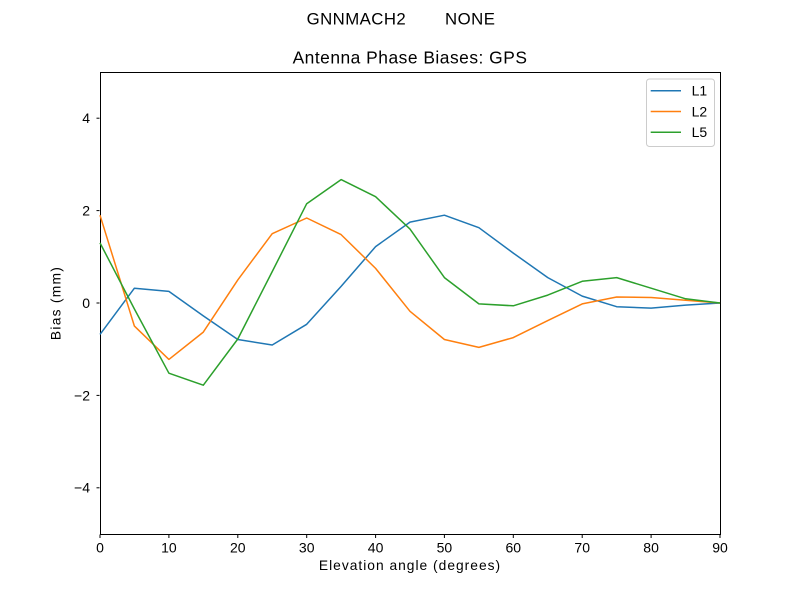 Image resolution: width=800 pixels, height=600 pixels. What do you see at coordinates (514, 548) in the screenshot?
I see `svg-text: 60` at bounding box center [514, 548].